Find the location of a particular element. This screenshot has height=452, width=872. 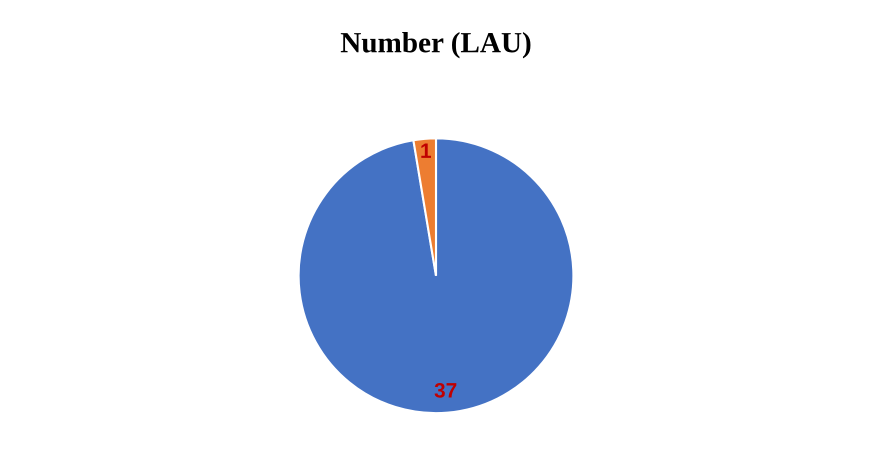

chart-title: Number (LAU) is located at coordinates (435, 45).